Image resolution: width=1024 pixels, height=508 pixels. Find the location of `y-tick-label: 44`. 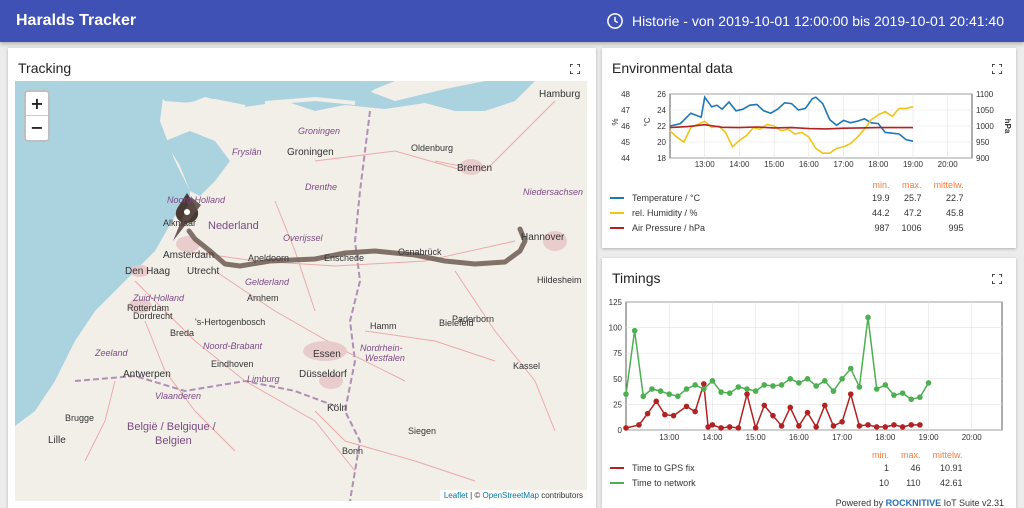

y-tick-label: 44 is located at coordinates (625, 158).